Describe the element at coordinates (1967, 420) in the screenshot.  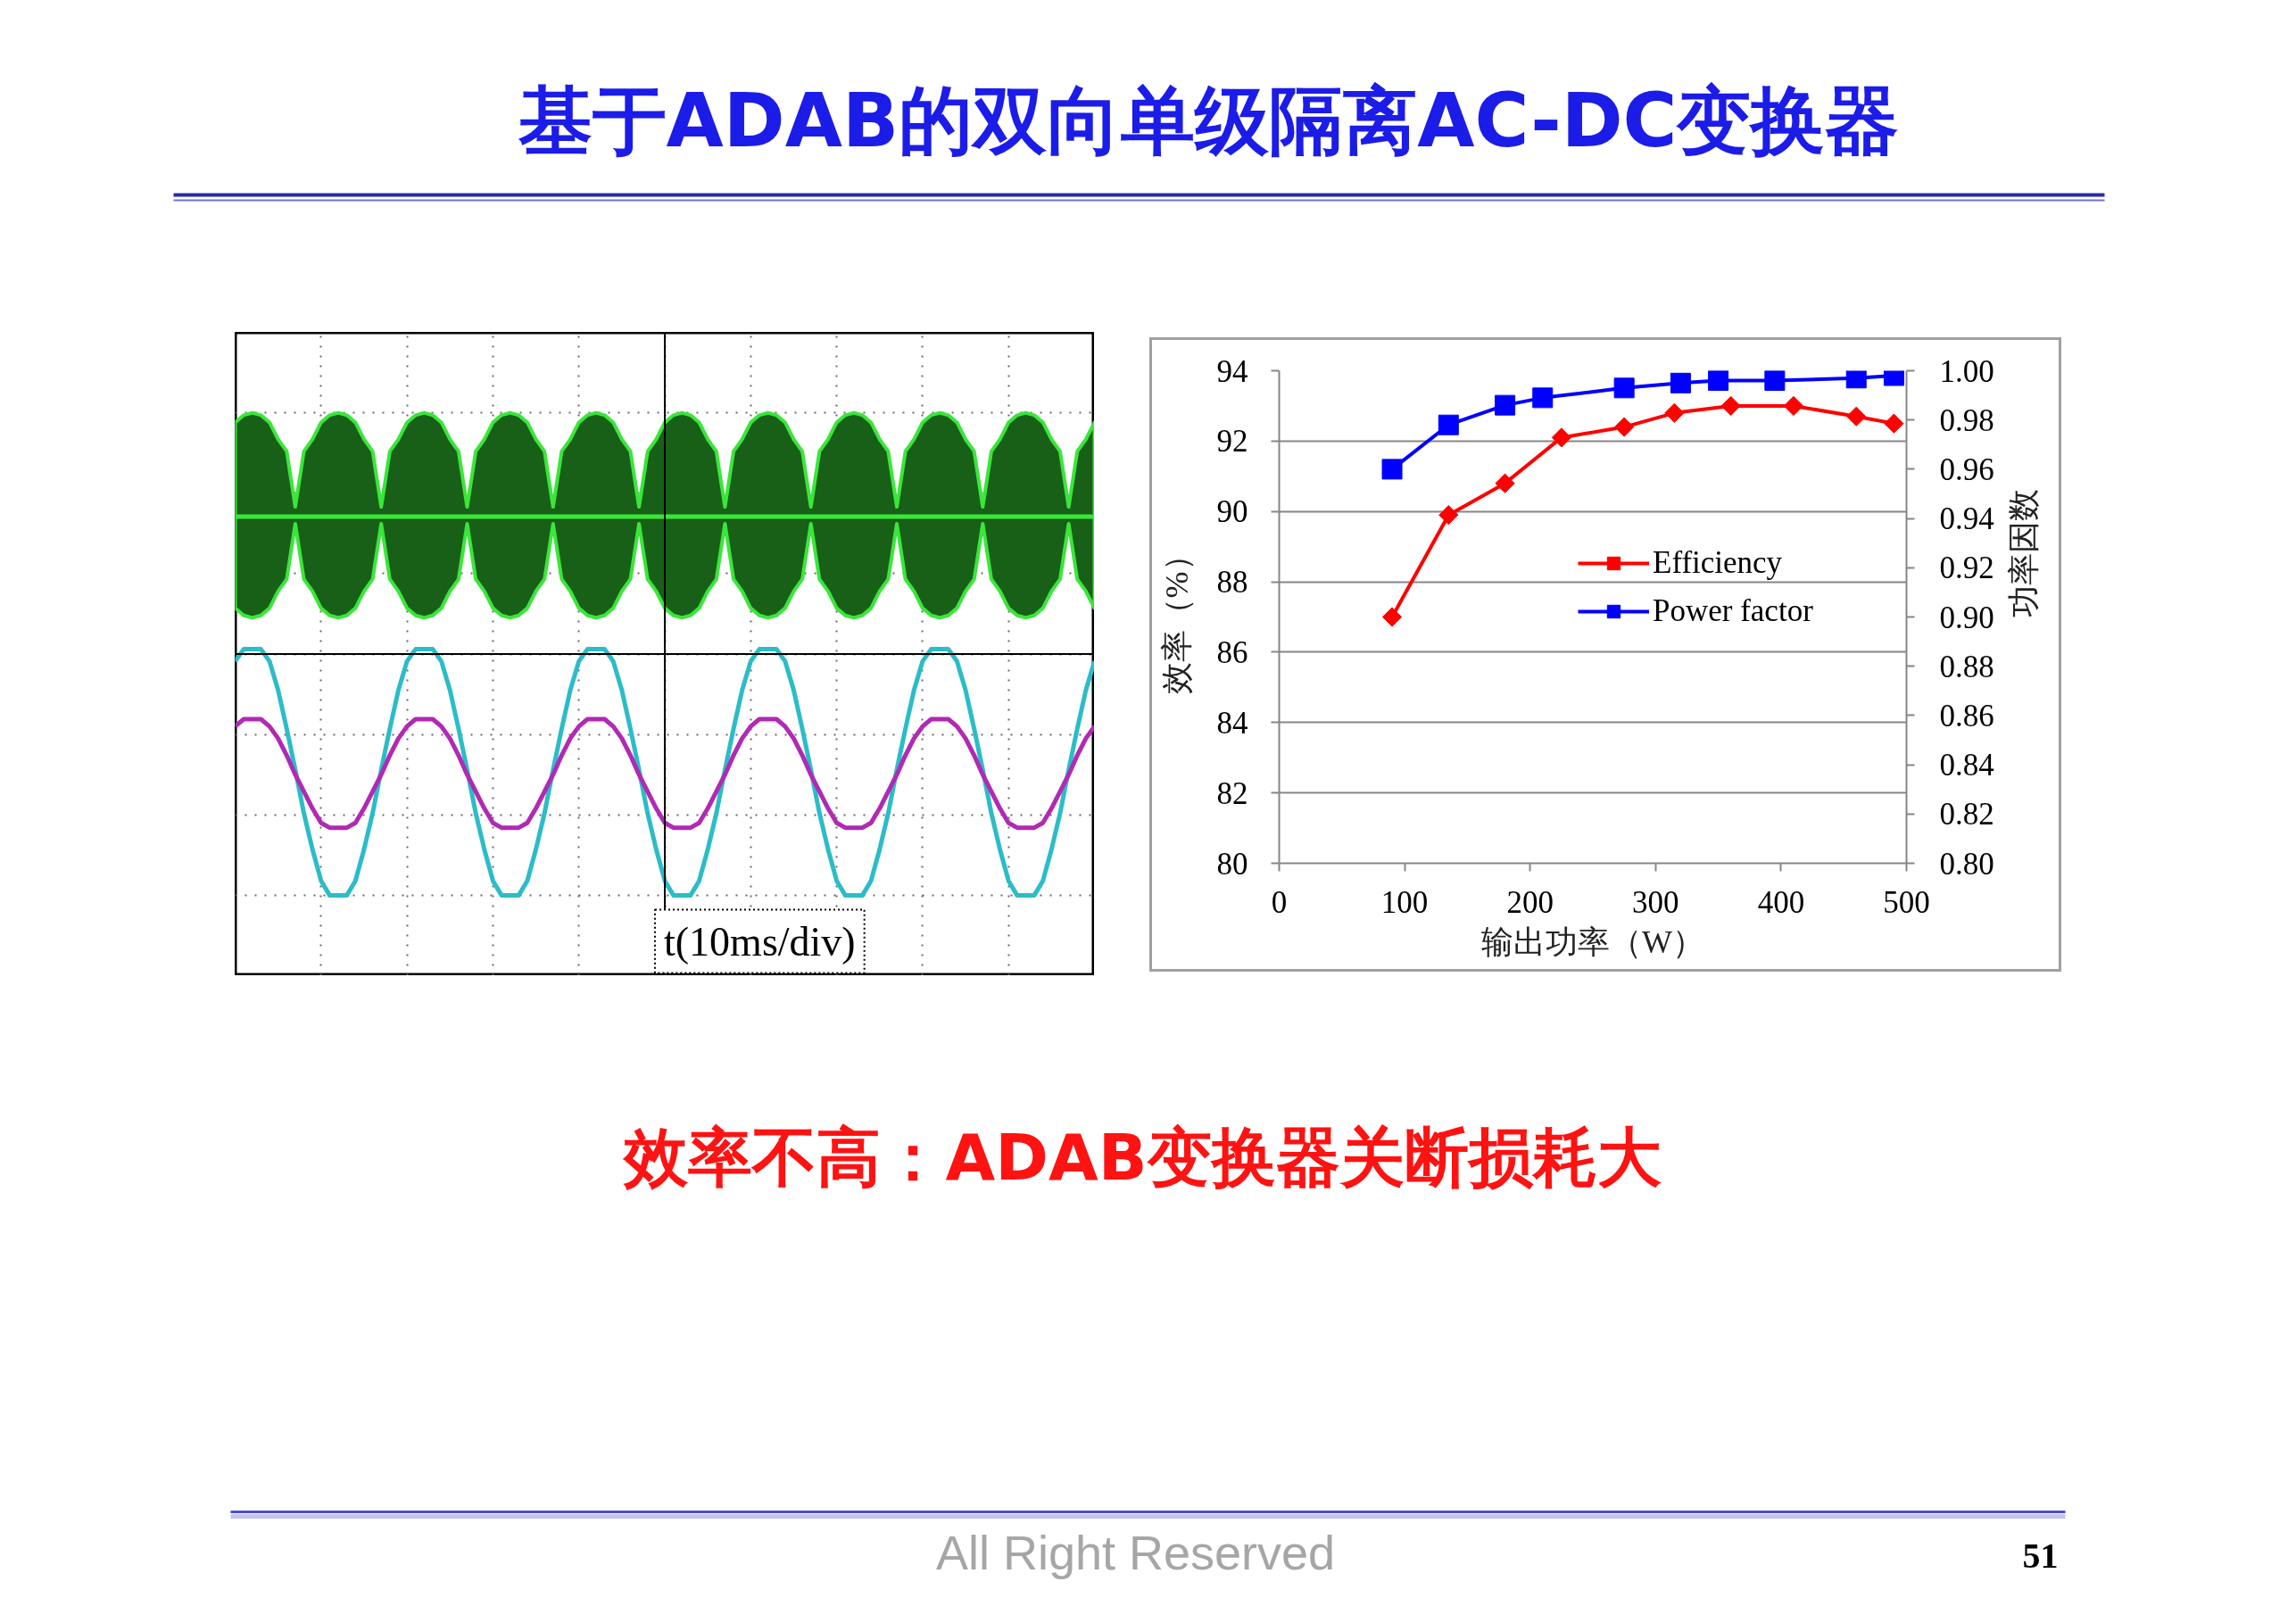
I see `y2-tick-label: 0.98` at that location.